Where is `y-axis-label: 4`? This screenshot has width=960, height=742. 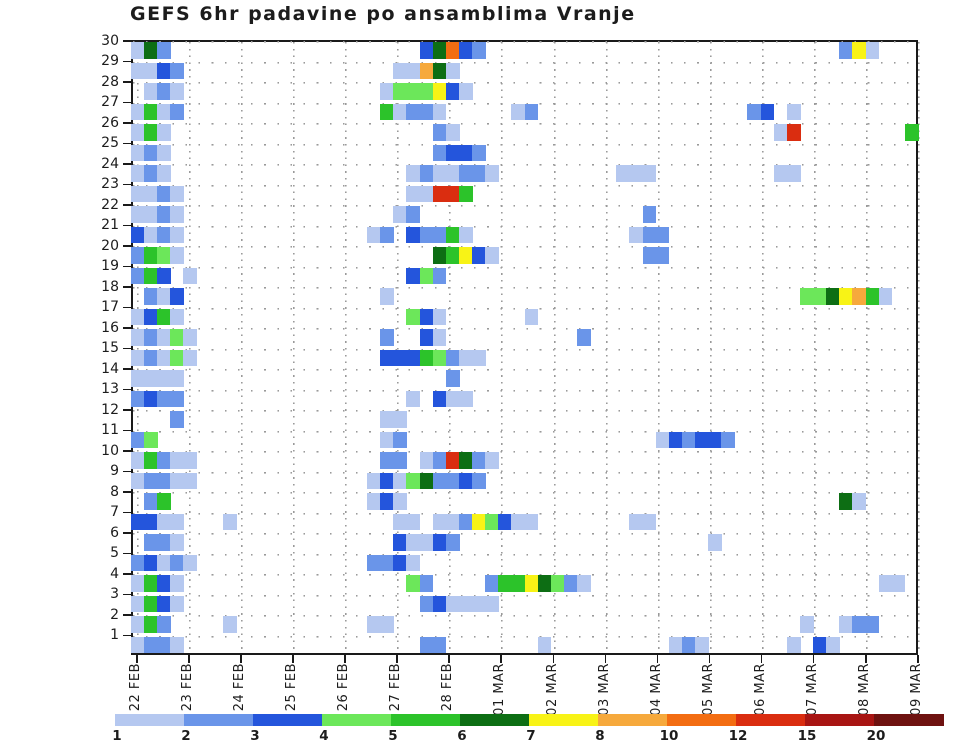 y-axis-label: 4 is located at coordinates (114, 573).